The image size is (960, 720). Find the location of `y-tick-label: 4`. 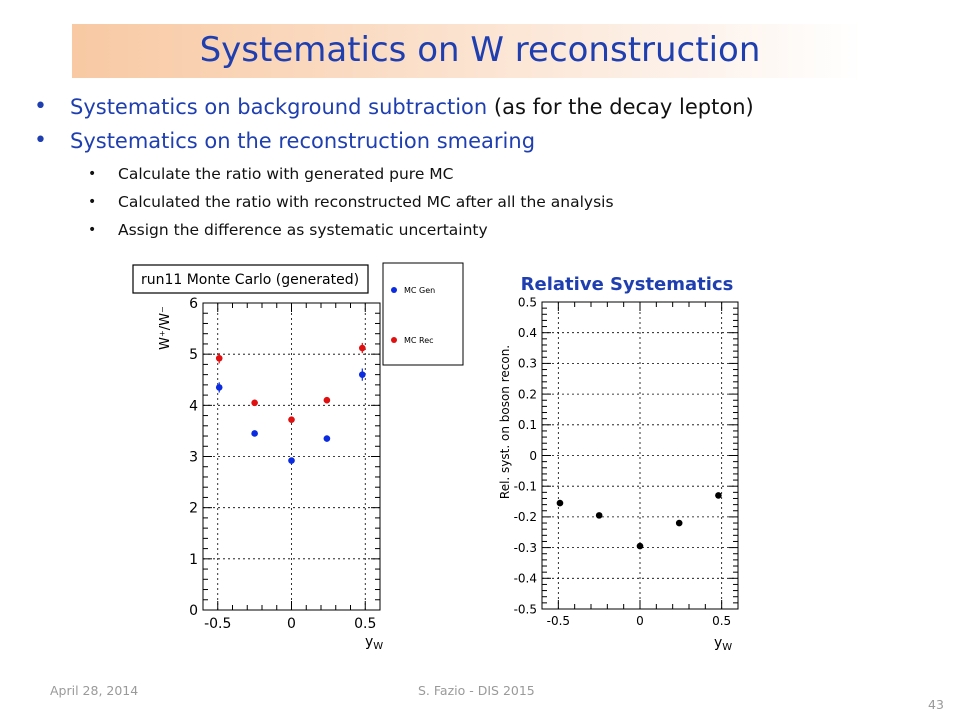

y-tick-label: 4 is located at coordinates (193, 406).